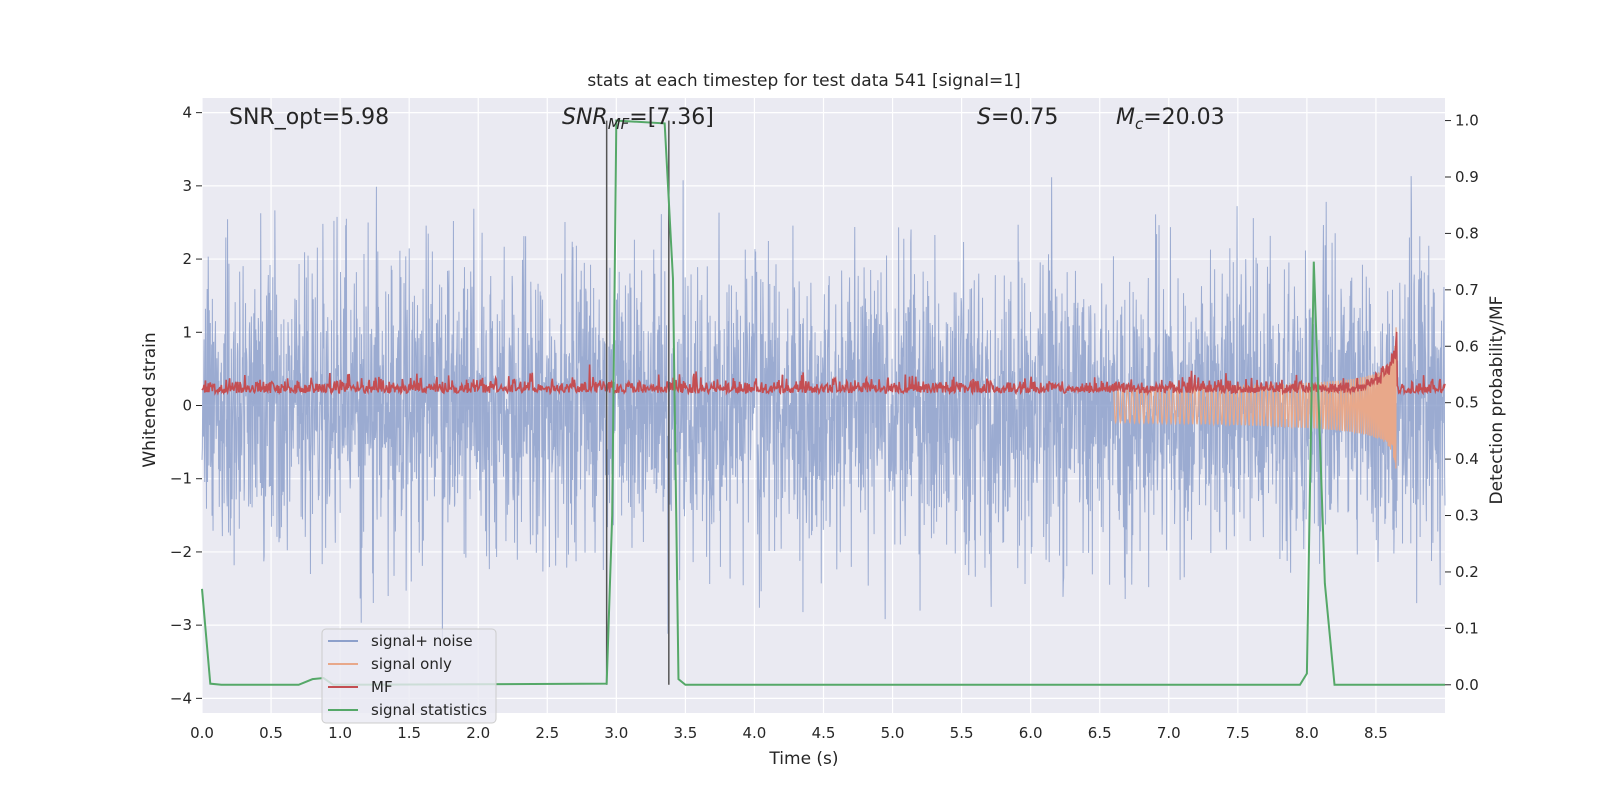 This screenshot has width=1600, height=800. What do you see at coordinates (547, 733) in the screenshot?
I see `x-tick-label: 2.5` at bounding box center [547, 733].